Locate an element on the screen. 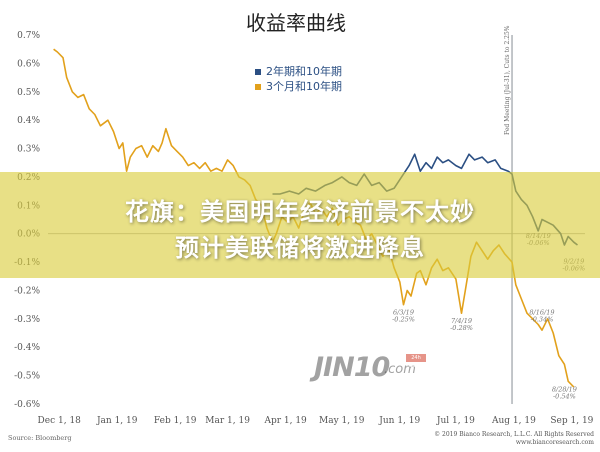 This screenshot has width=600, height=452. x-tick-label: Jan 1, 19 is located at coordinates (117, 421).